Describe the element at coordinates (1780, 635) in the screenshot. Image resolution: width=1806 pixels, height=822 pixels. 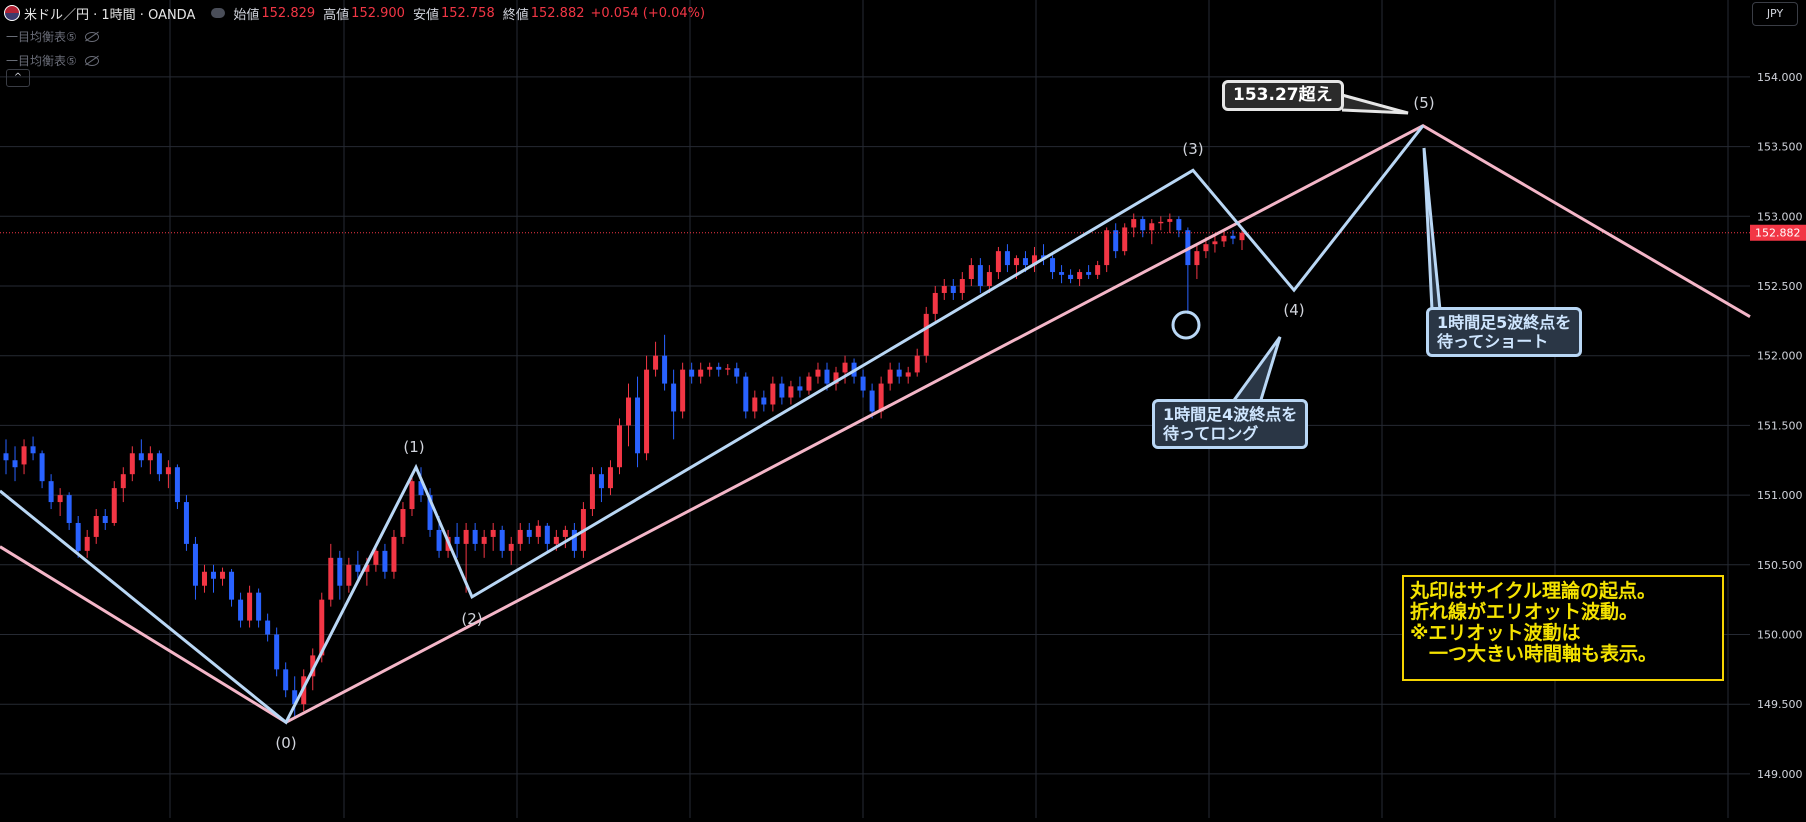
I see `y-tick-label: 150.000` at that location.